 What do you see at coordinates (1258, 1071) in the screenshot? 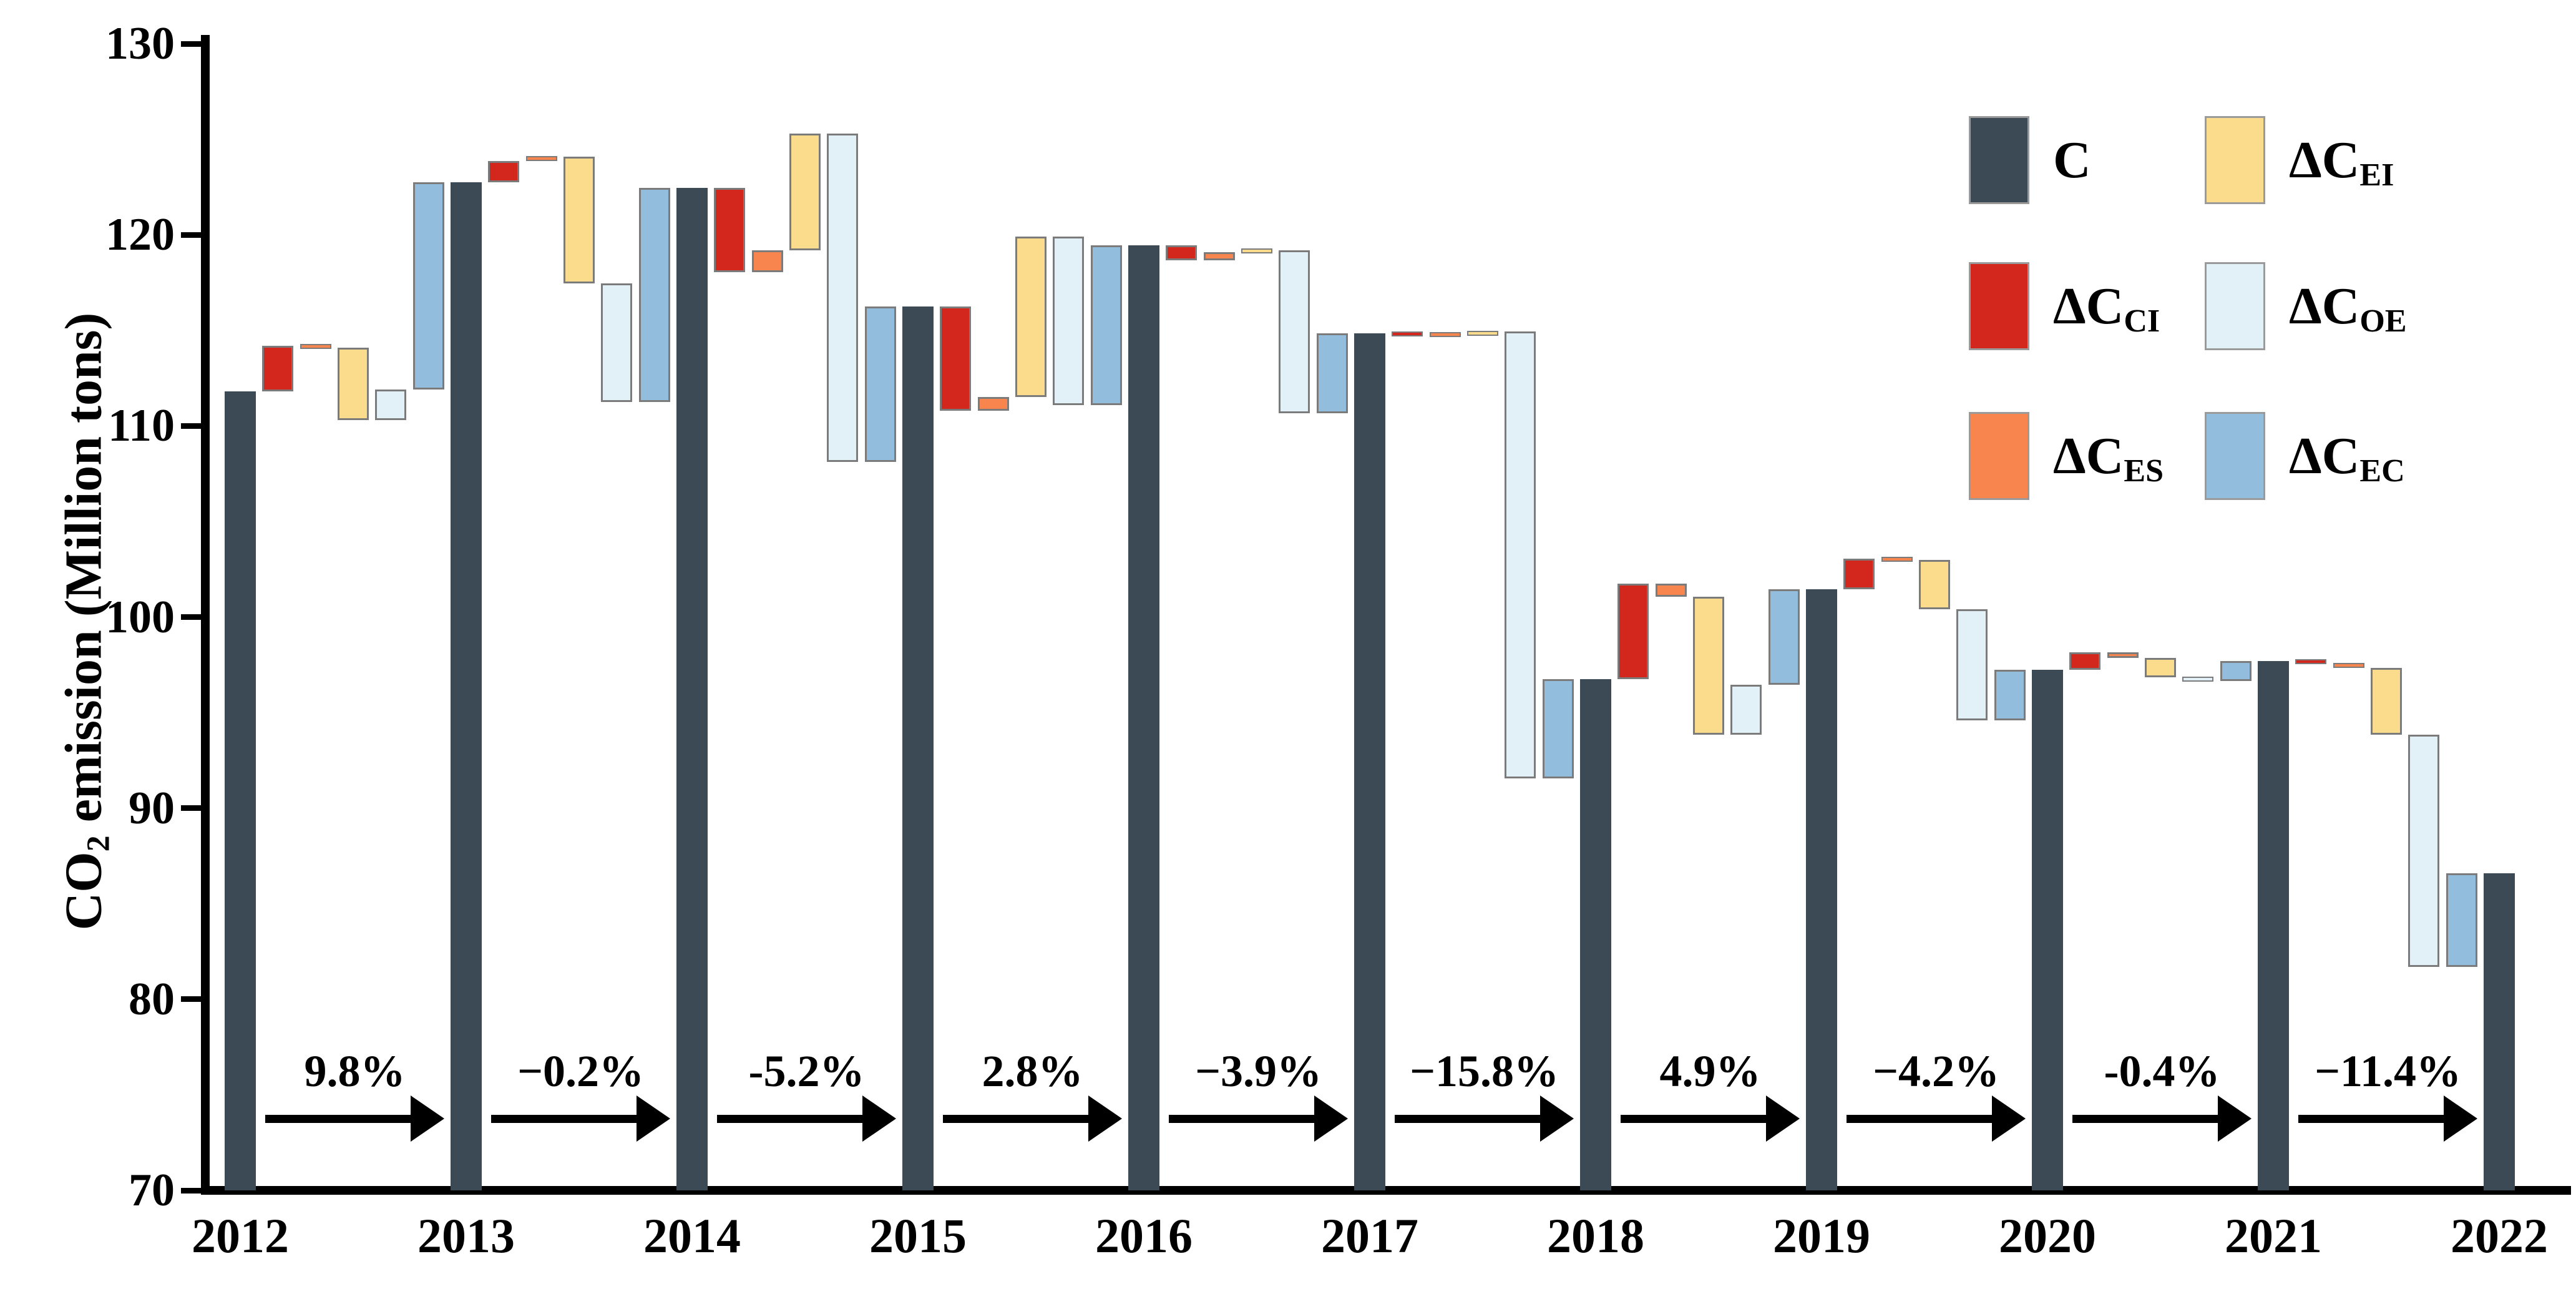
I see `change-pct-label-2016-2017: −3.9%` at bounding box center [1258, 1071].